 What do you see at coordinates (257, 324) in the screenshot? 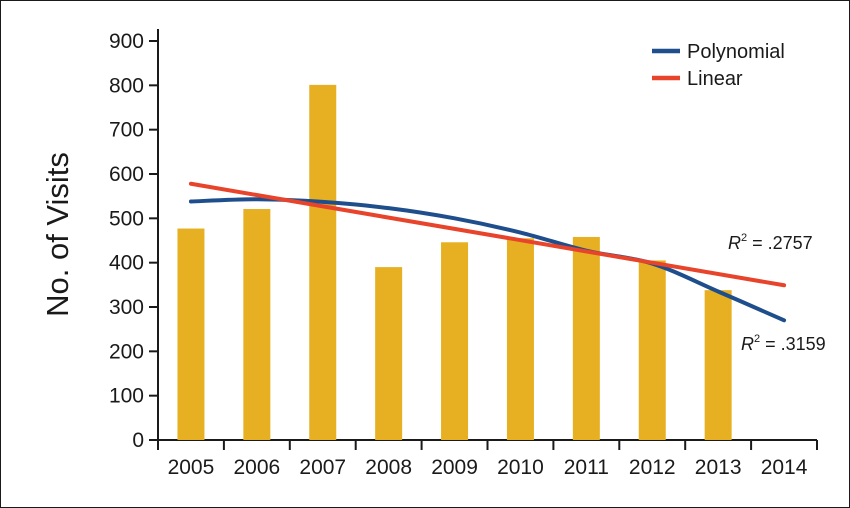
I see `bar-2006` at bounding box center [257, 324].